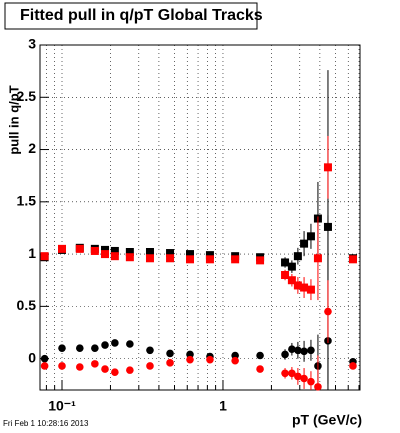 Image resolution: width=400 pixels, height=433 pixels. Describe the element at coordinates (32, 44) in the screenshot. I see `y-tick-label: 3` at that location.